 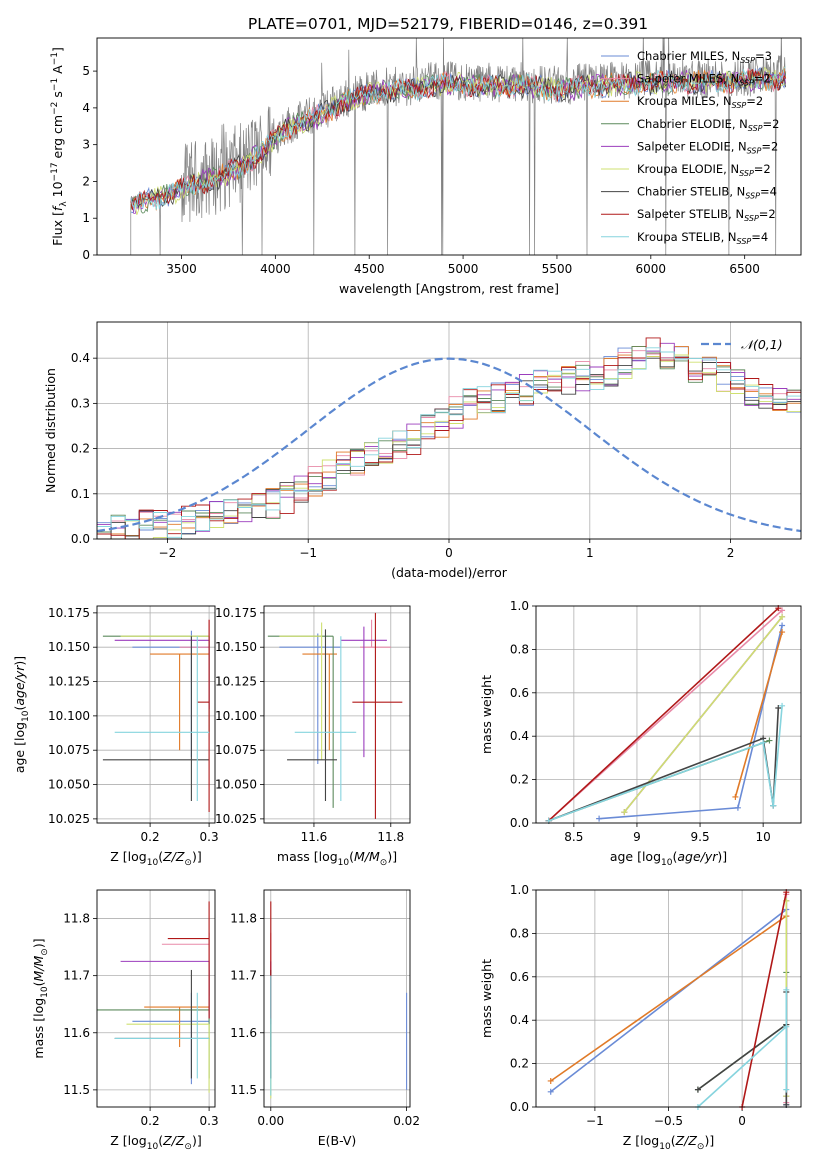 What do you see at coordinates (80, 358) in the screenshot?
I see `y-tick-label: 0.4` at bounding box center [80, 358].